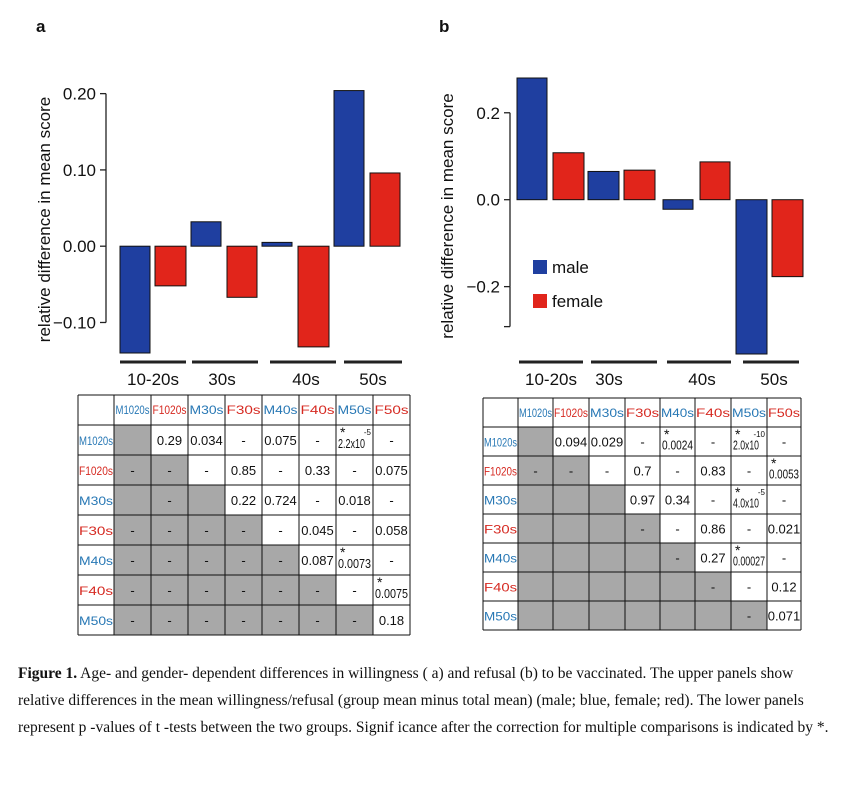  What do you see at coordinates (608, 379) in the screenshot?
I see `category-label: 30s` at bounding box center [608, 379].